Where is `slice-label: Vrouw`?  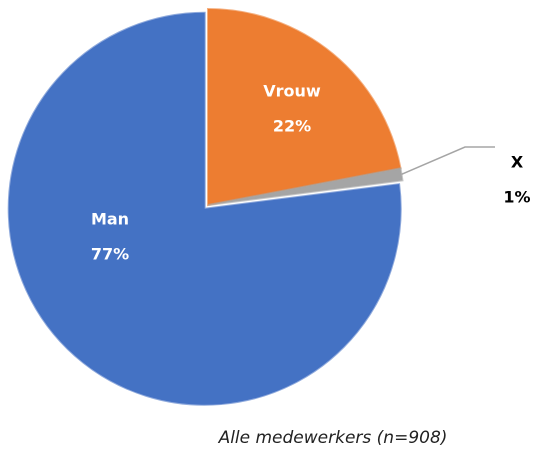 slice-label: Vrouw is located at coordinates (292, 91).